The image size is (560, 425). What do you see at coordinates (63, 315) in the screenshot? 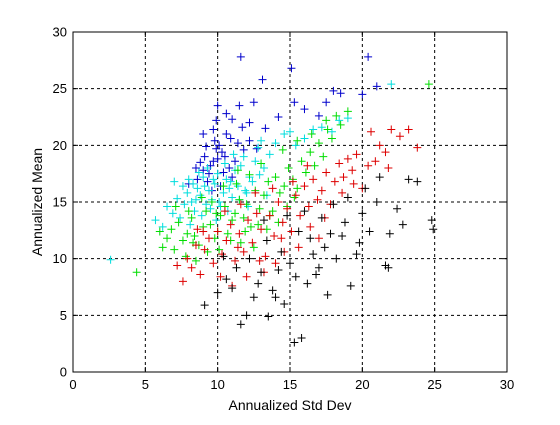
I see `y-tick-label: 5` at bounding box center [63, 315].